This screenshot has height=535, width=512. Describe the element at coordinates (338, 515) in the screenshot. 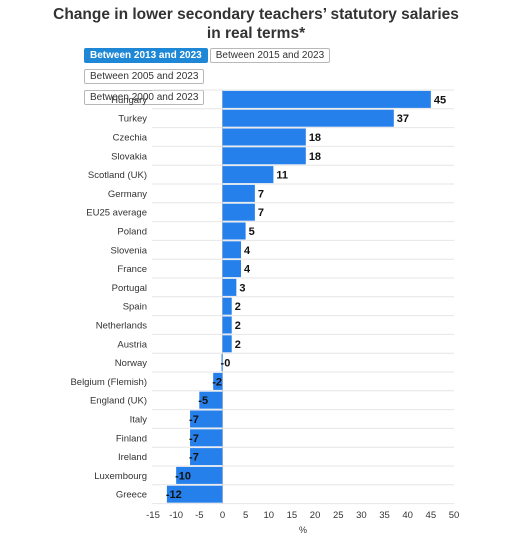

I see `x-tick-label: 25` at that location.